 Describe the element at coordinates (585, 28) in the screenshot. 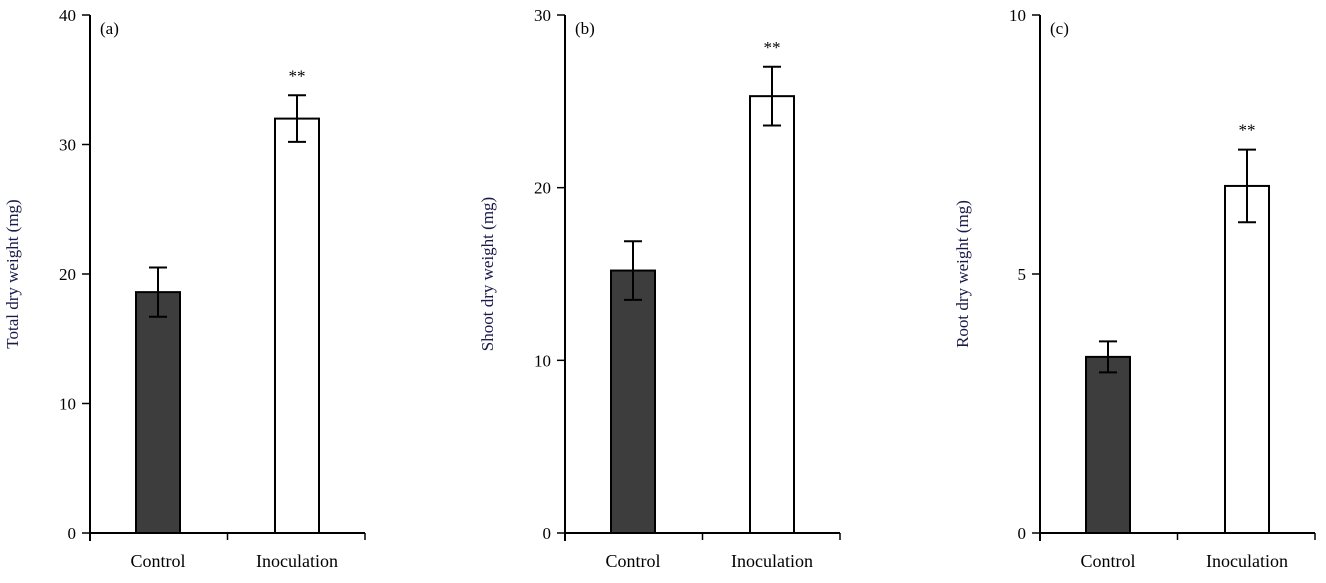

I see `panel-label: (b)` at that location.